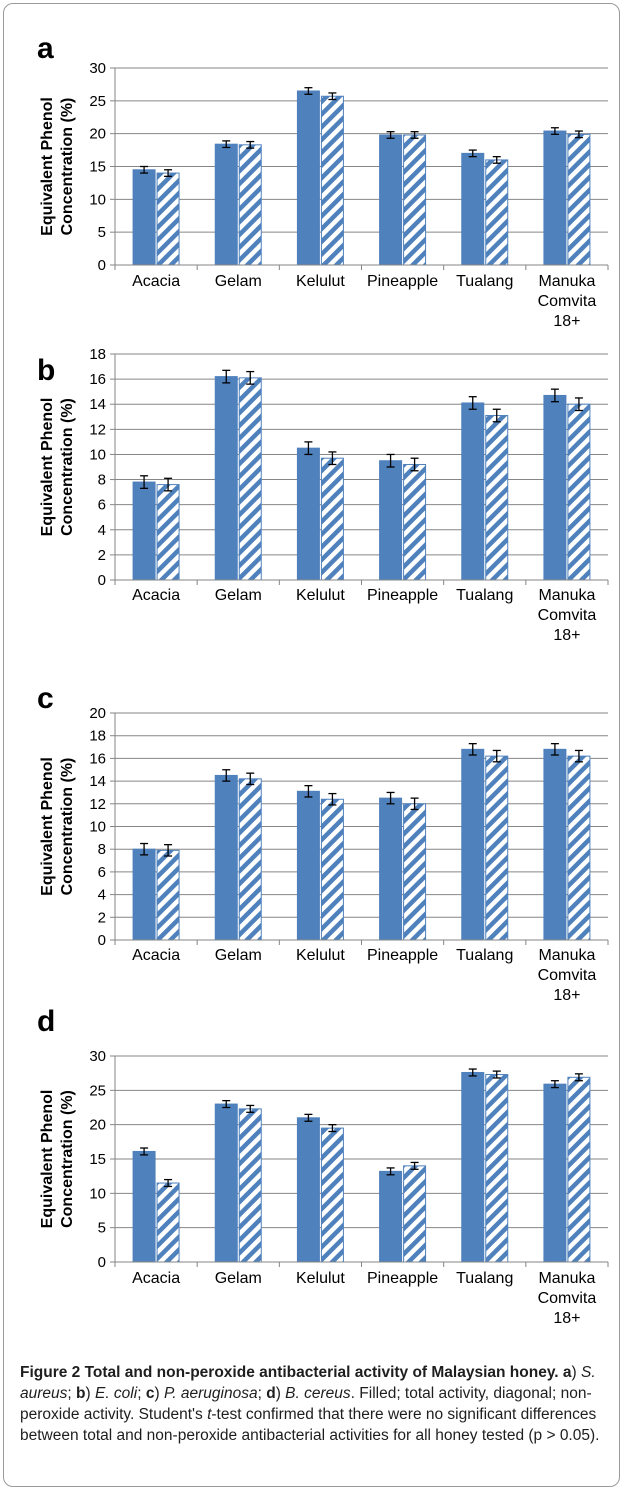 This screenshot has width=629, height=1493. I want to click on y-tick-label: 16, so click(97, 379).